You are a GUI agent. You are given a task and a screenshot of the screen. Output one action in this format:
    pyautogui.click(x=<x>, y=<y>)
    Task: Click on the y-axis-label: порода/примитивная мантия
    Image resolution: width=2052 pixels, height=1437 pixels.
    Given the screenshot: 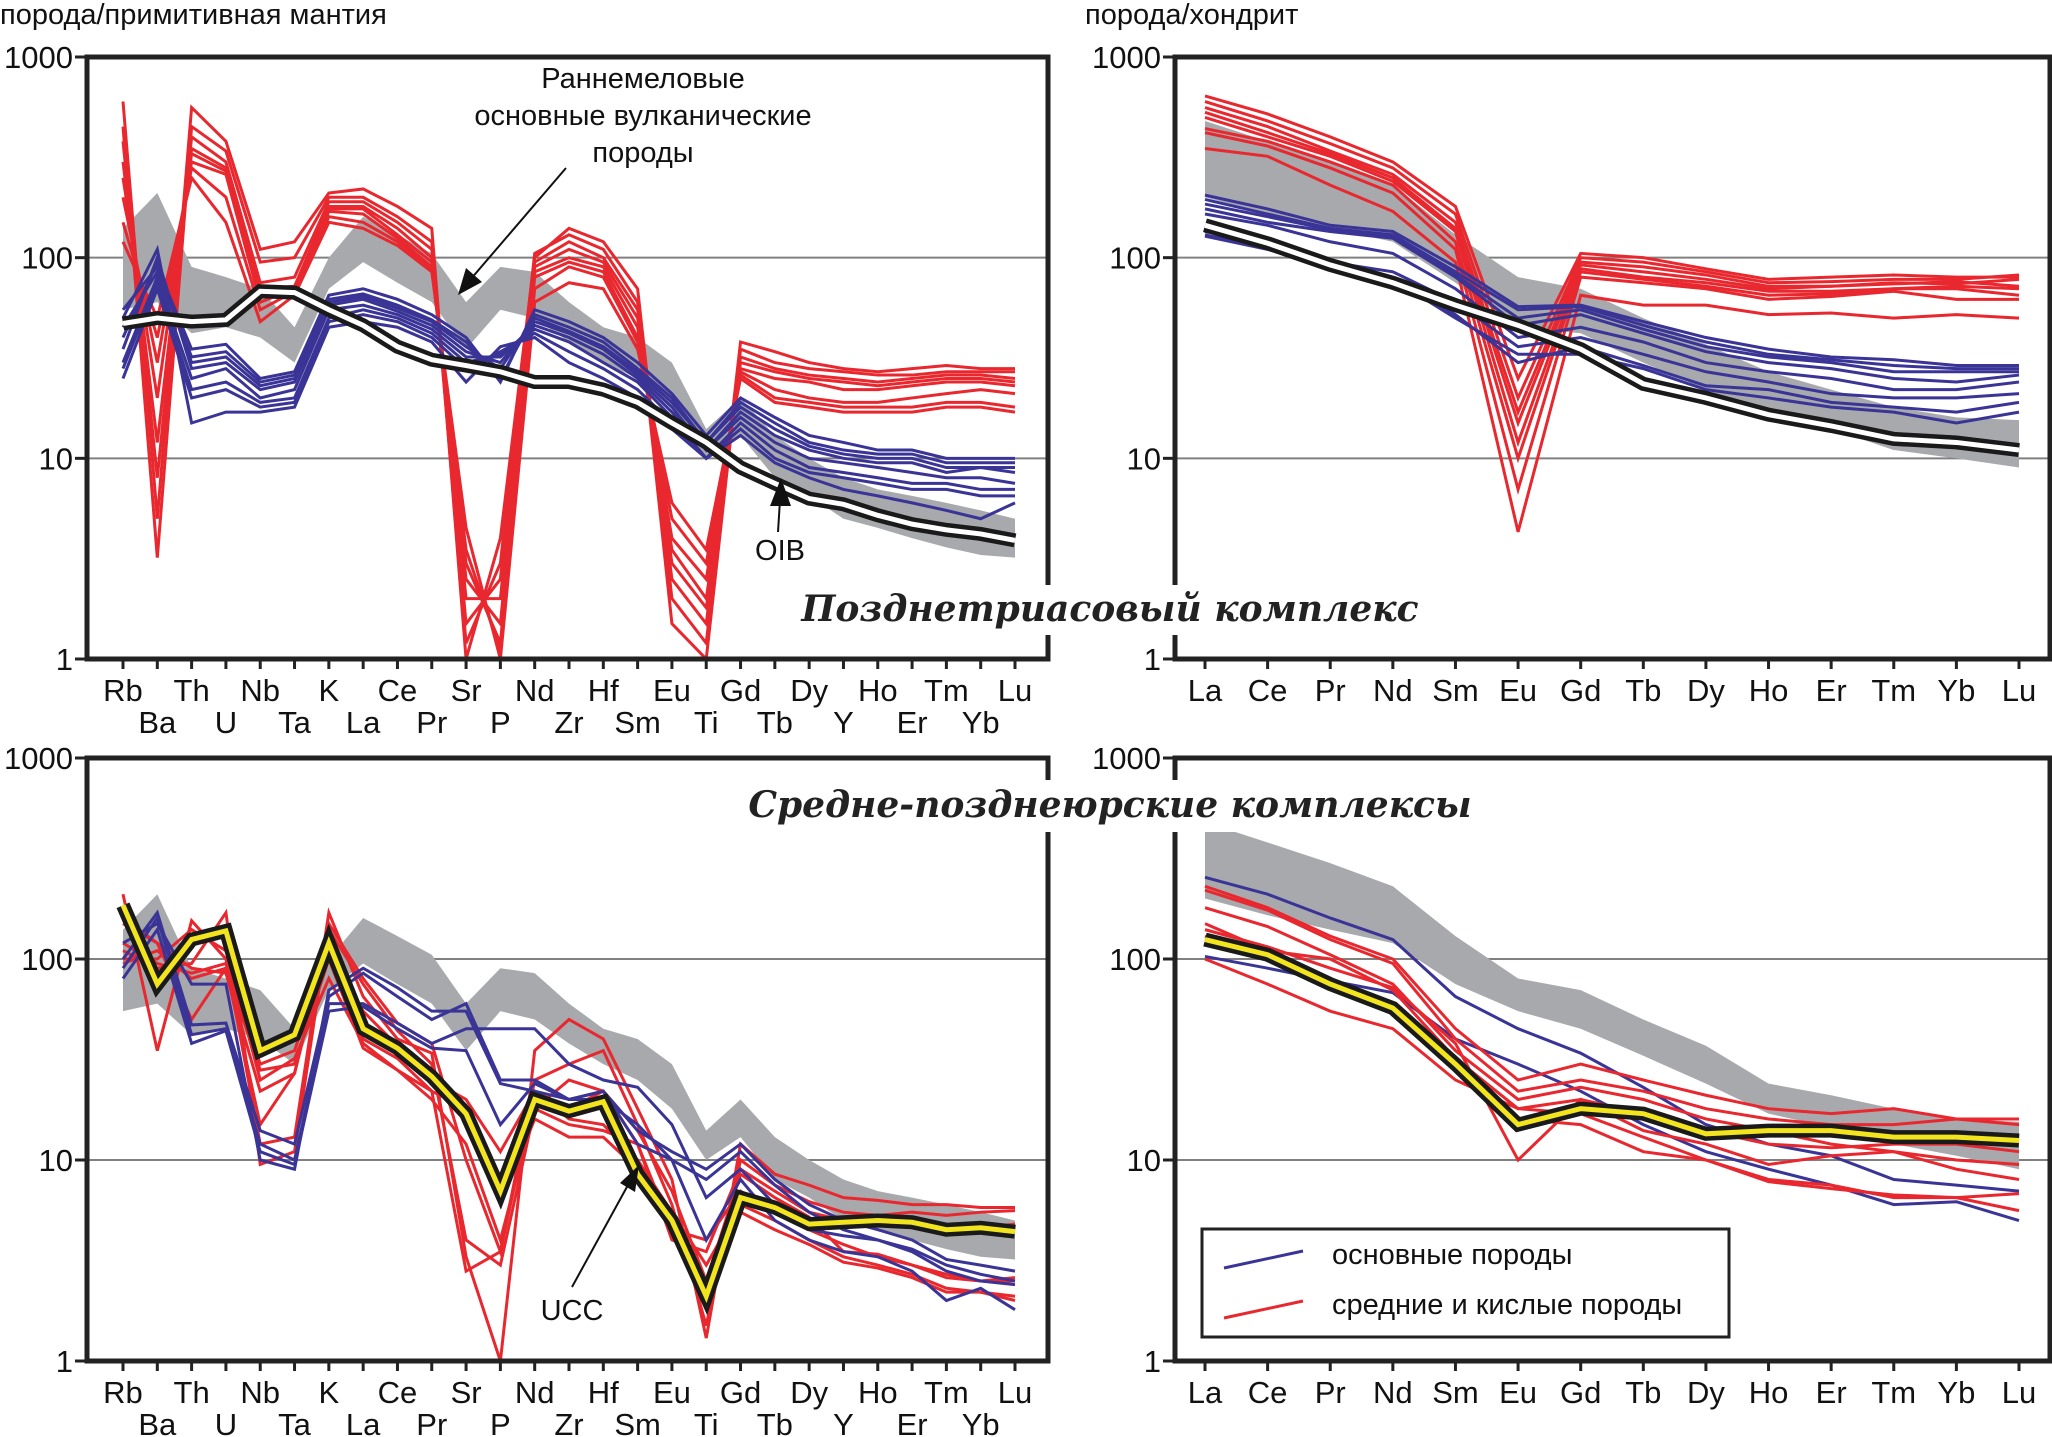 What is the action you would take?
    pyautogui.click(x=193, y=15)
    